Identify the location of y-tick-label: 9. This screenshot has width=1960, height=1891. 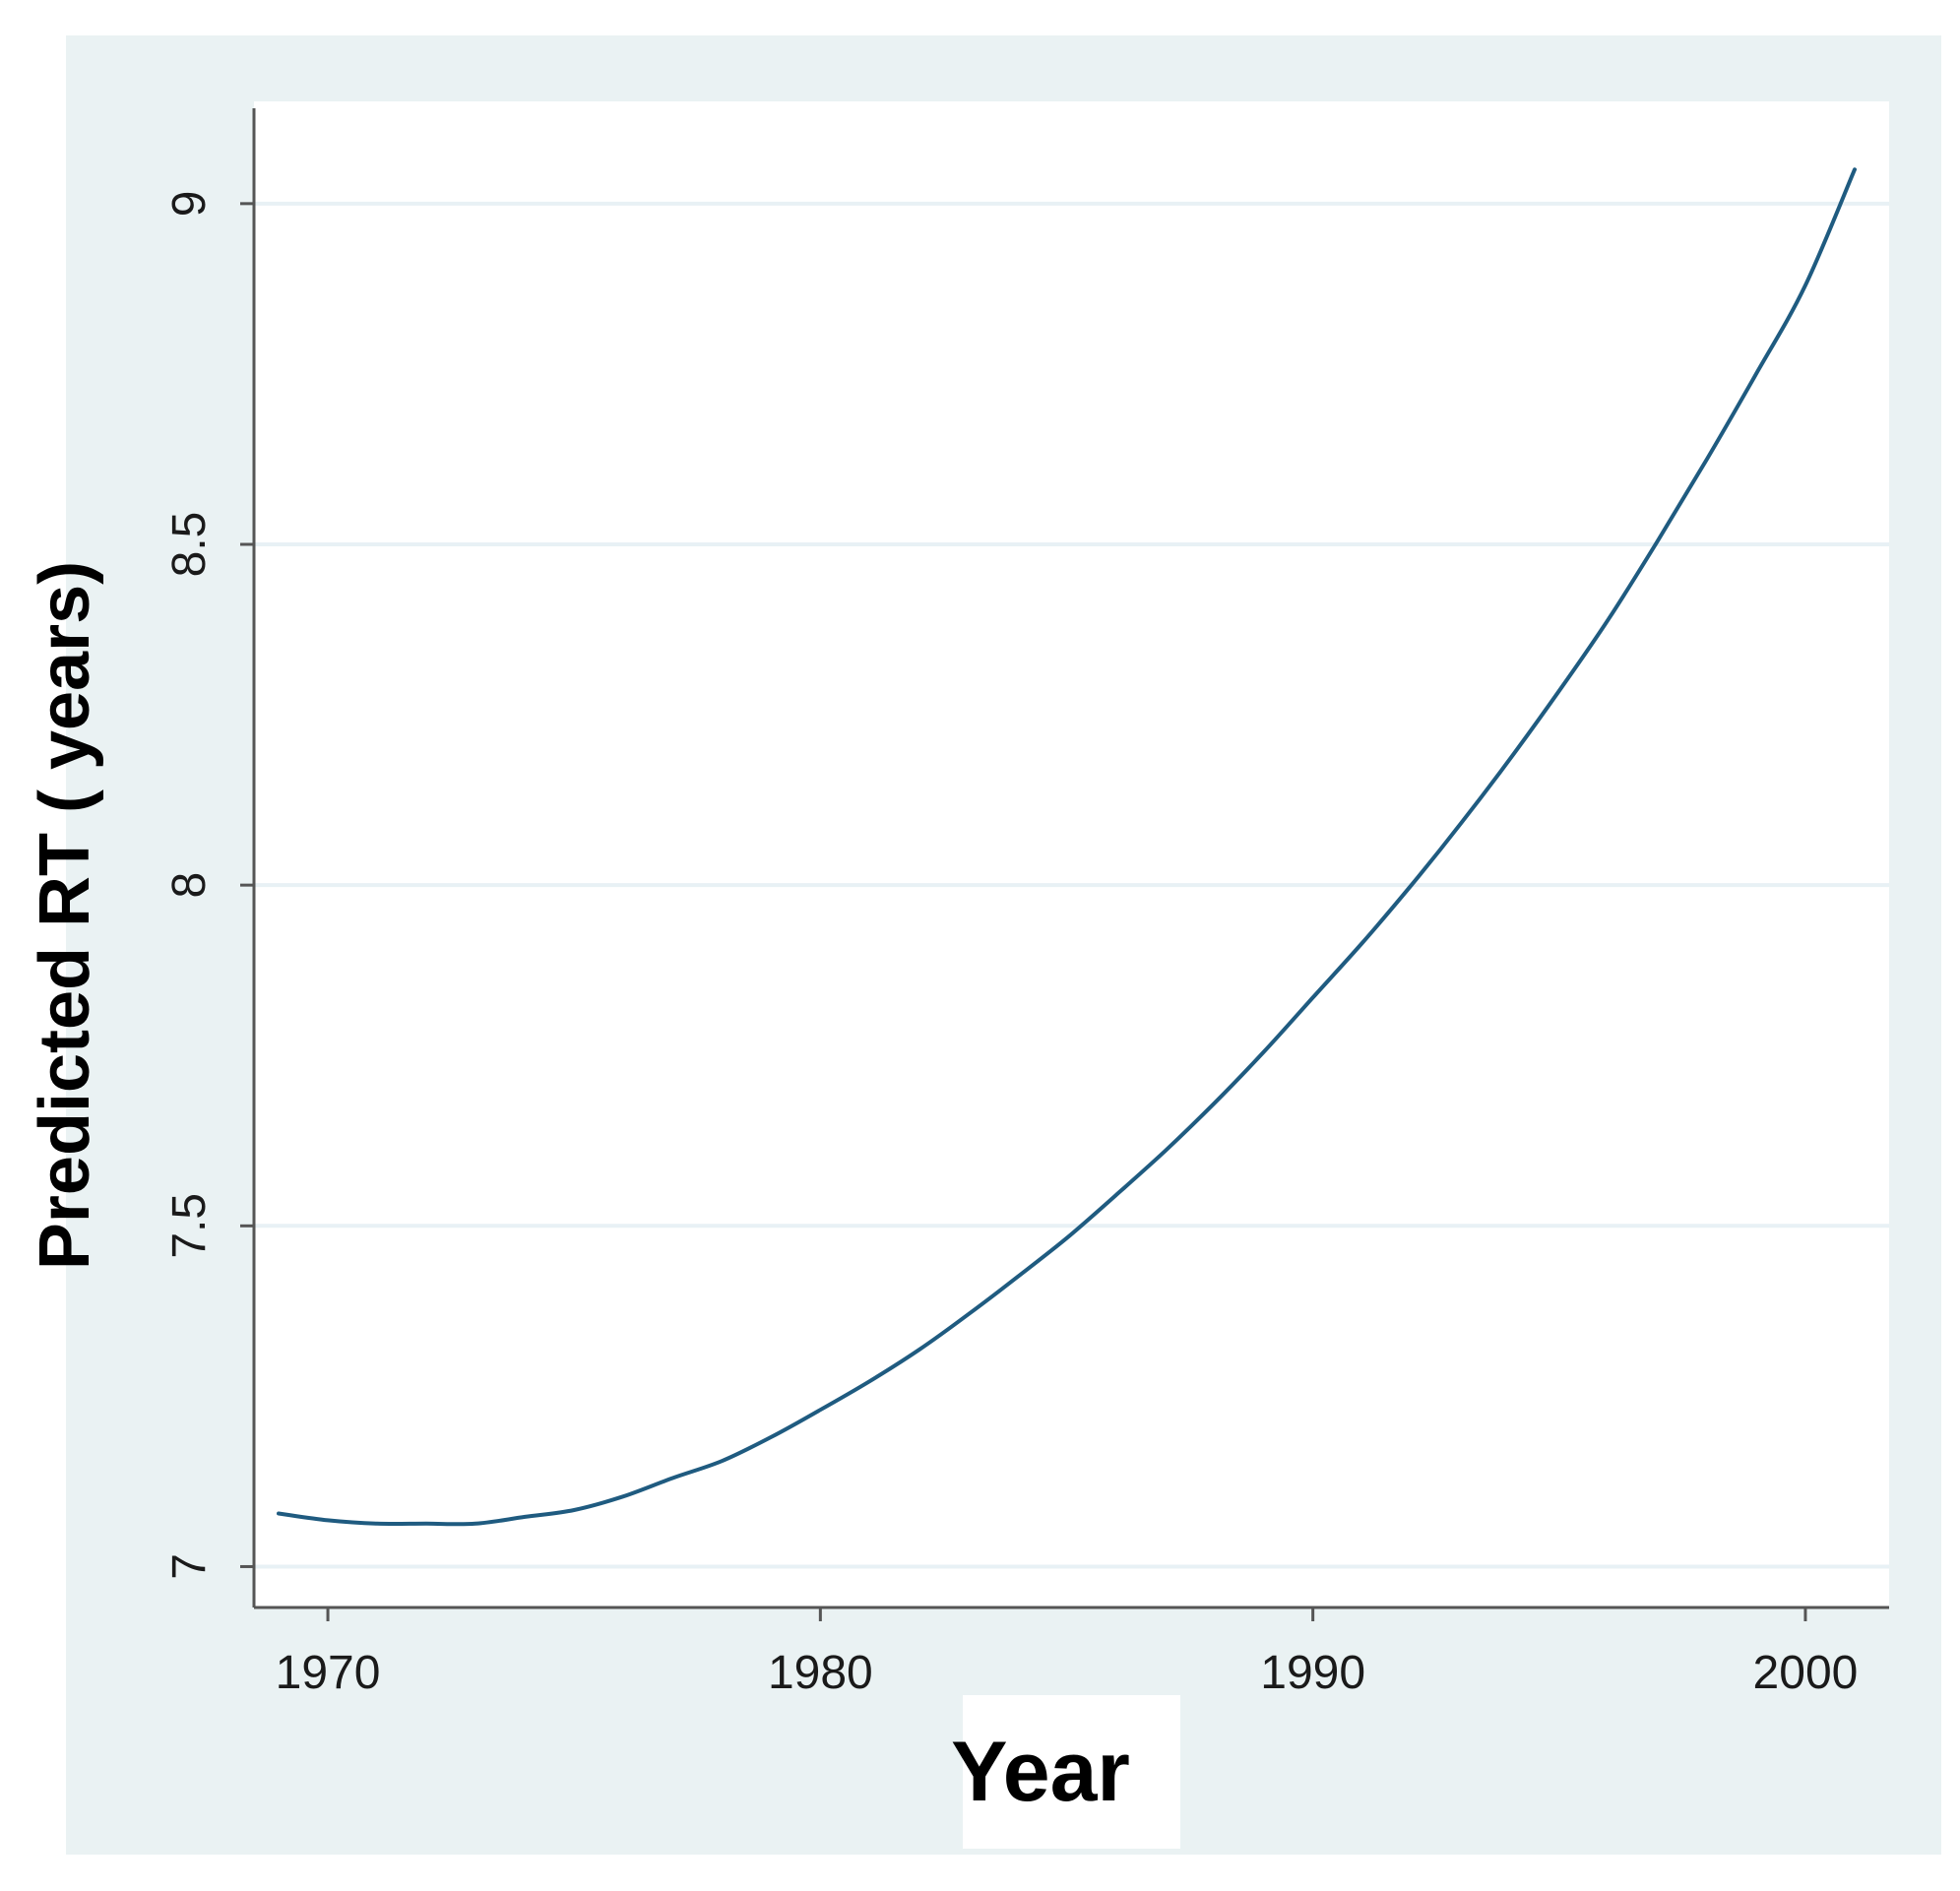
(189, 203).